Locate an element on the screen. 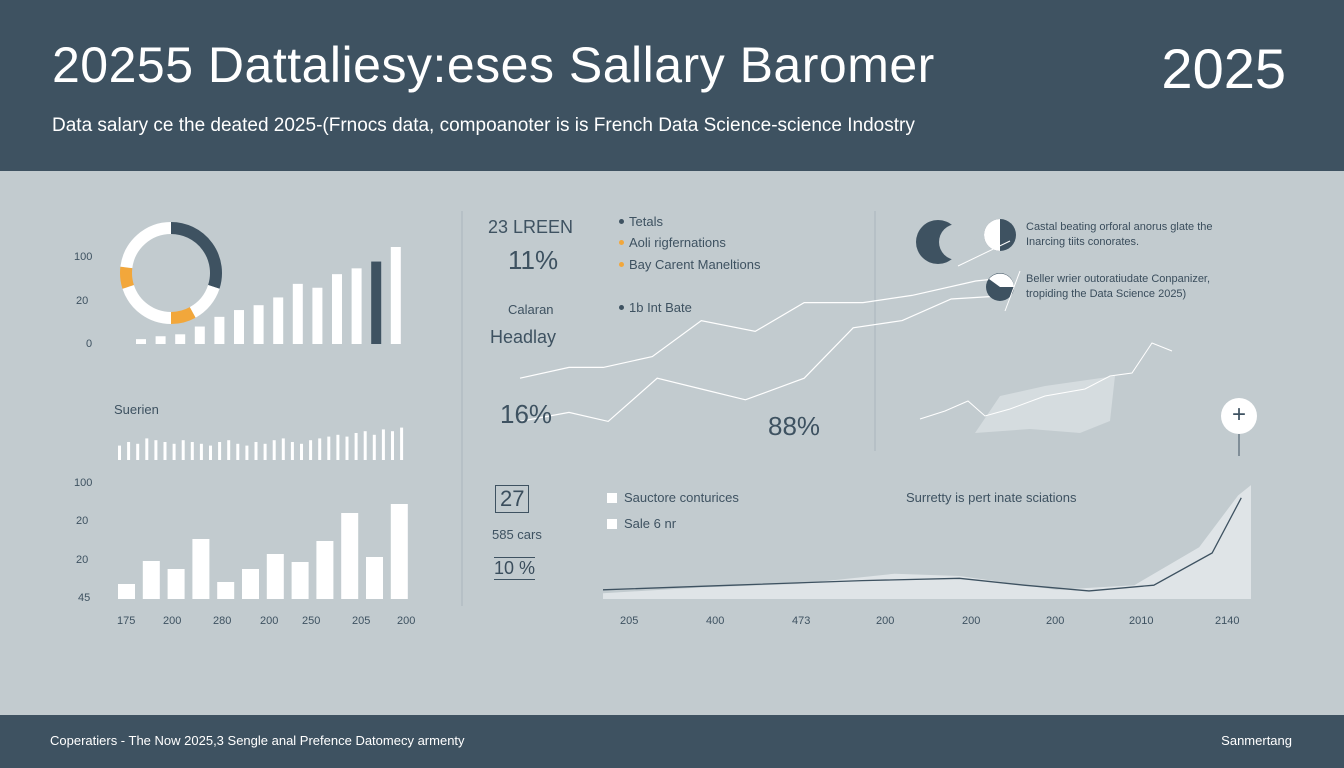  area-line is located at coordinates (922, 544).